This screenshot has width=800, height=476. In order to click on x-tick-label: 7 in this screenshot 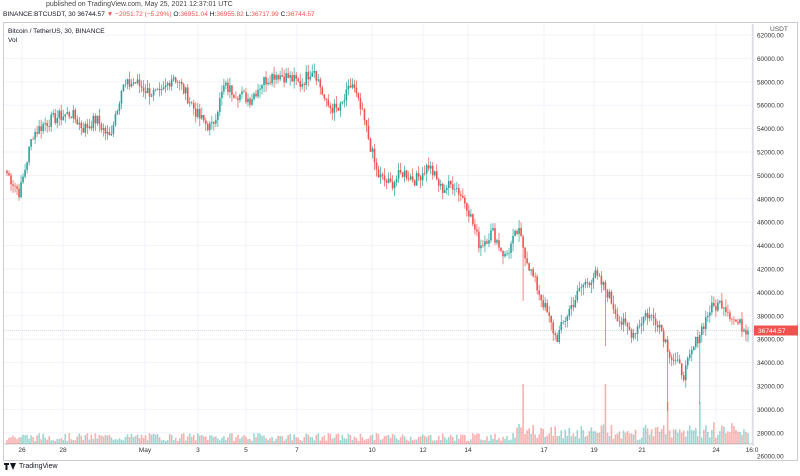, I will do `click(297, 450)`.